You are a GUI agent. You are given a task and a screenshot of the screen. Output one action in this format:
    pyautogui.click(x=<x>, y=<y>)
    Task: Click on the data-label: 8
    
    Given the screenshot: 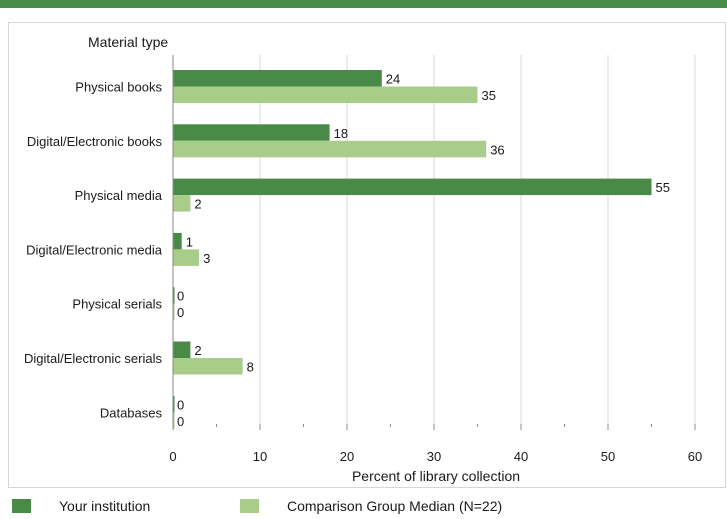 What is the action you would take?
    pyautogui.click(x=250, y=367)
    